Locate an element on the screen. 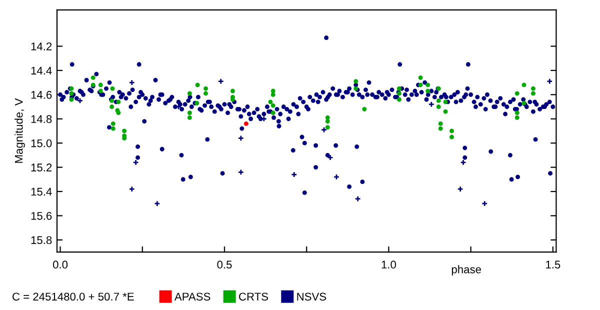  legend-label: NSVS is located at coordinates (311, 296).